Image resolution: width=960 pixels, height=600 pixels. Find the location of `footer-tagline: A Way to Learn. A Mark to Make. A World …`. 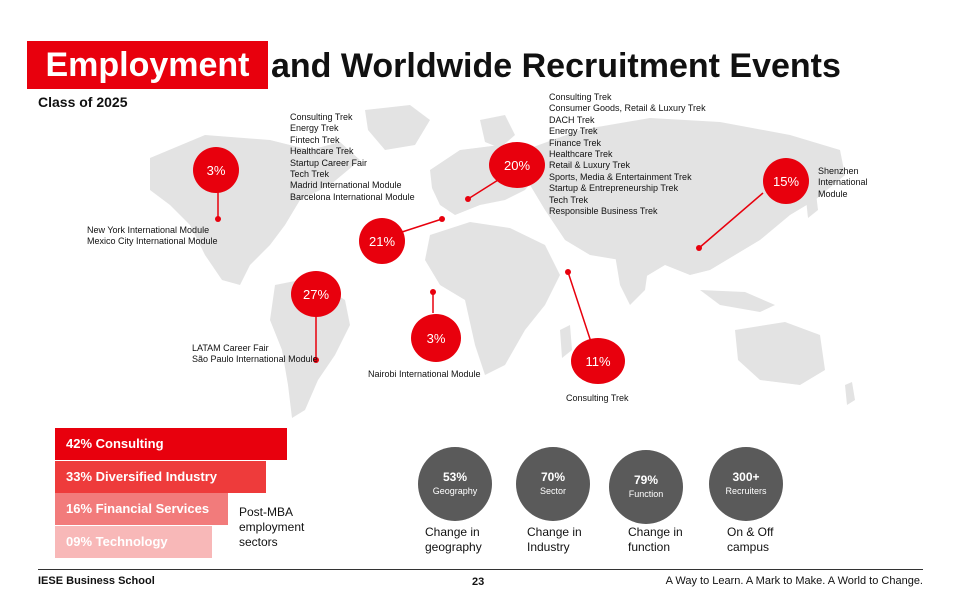

footer-tagline: A Way to Learn. A Mark to Make. A World … is located at coordinates (794, 581).